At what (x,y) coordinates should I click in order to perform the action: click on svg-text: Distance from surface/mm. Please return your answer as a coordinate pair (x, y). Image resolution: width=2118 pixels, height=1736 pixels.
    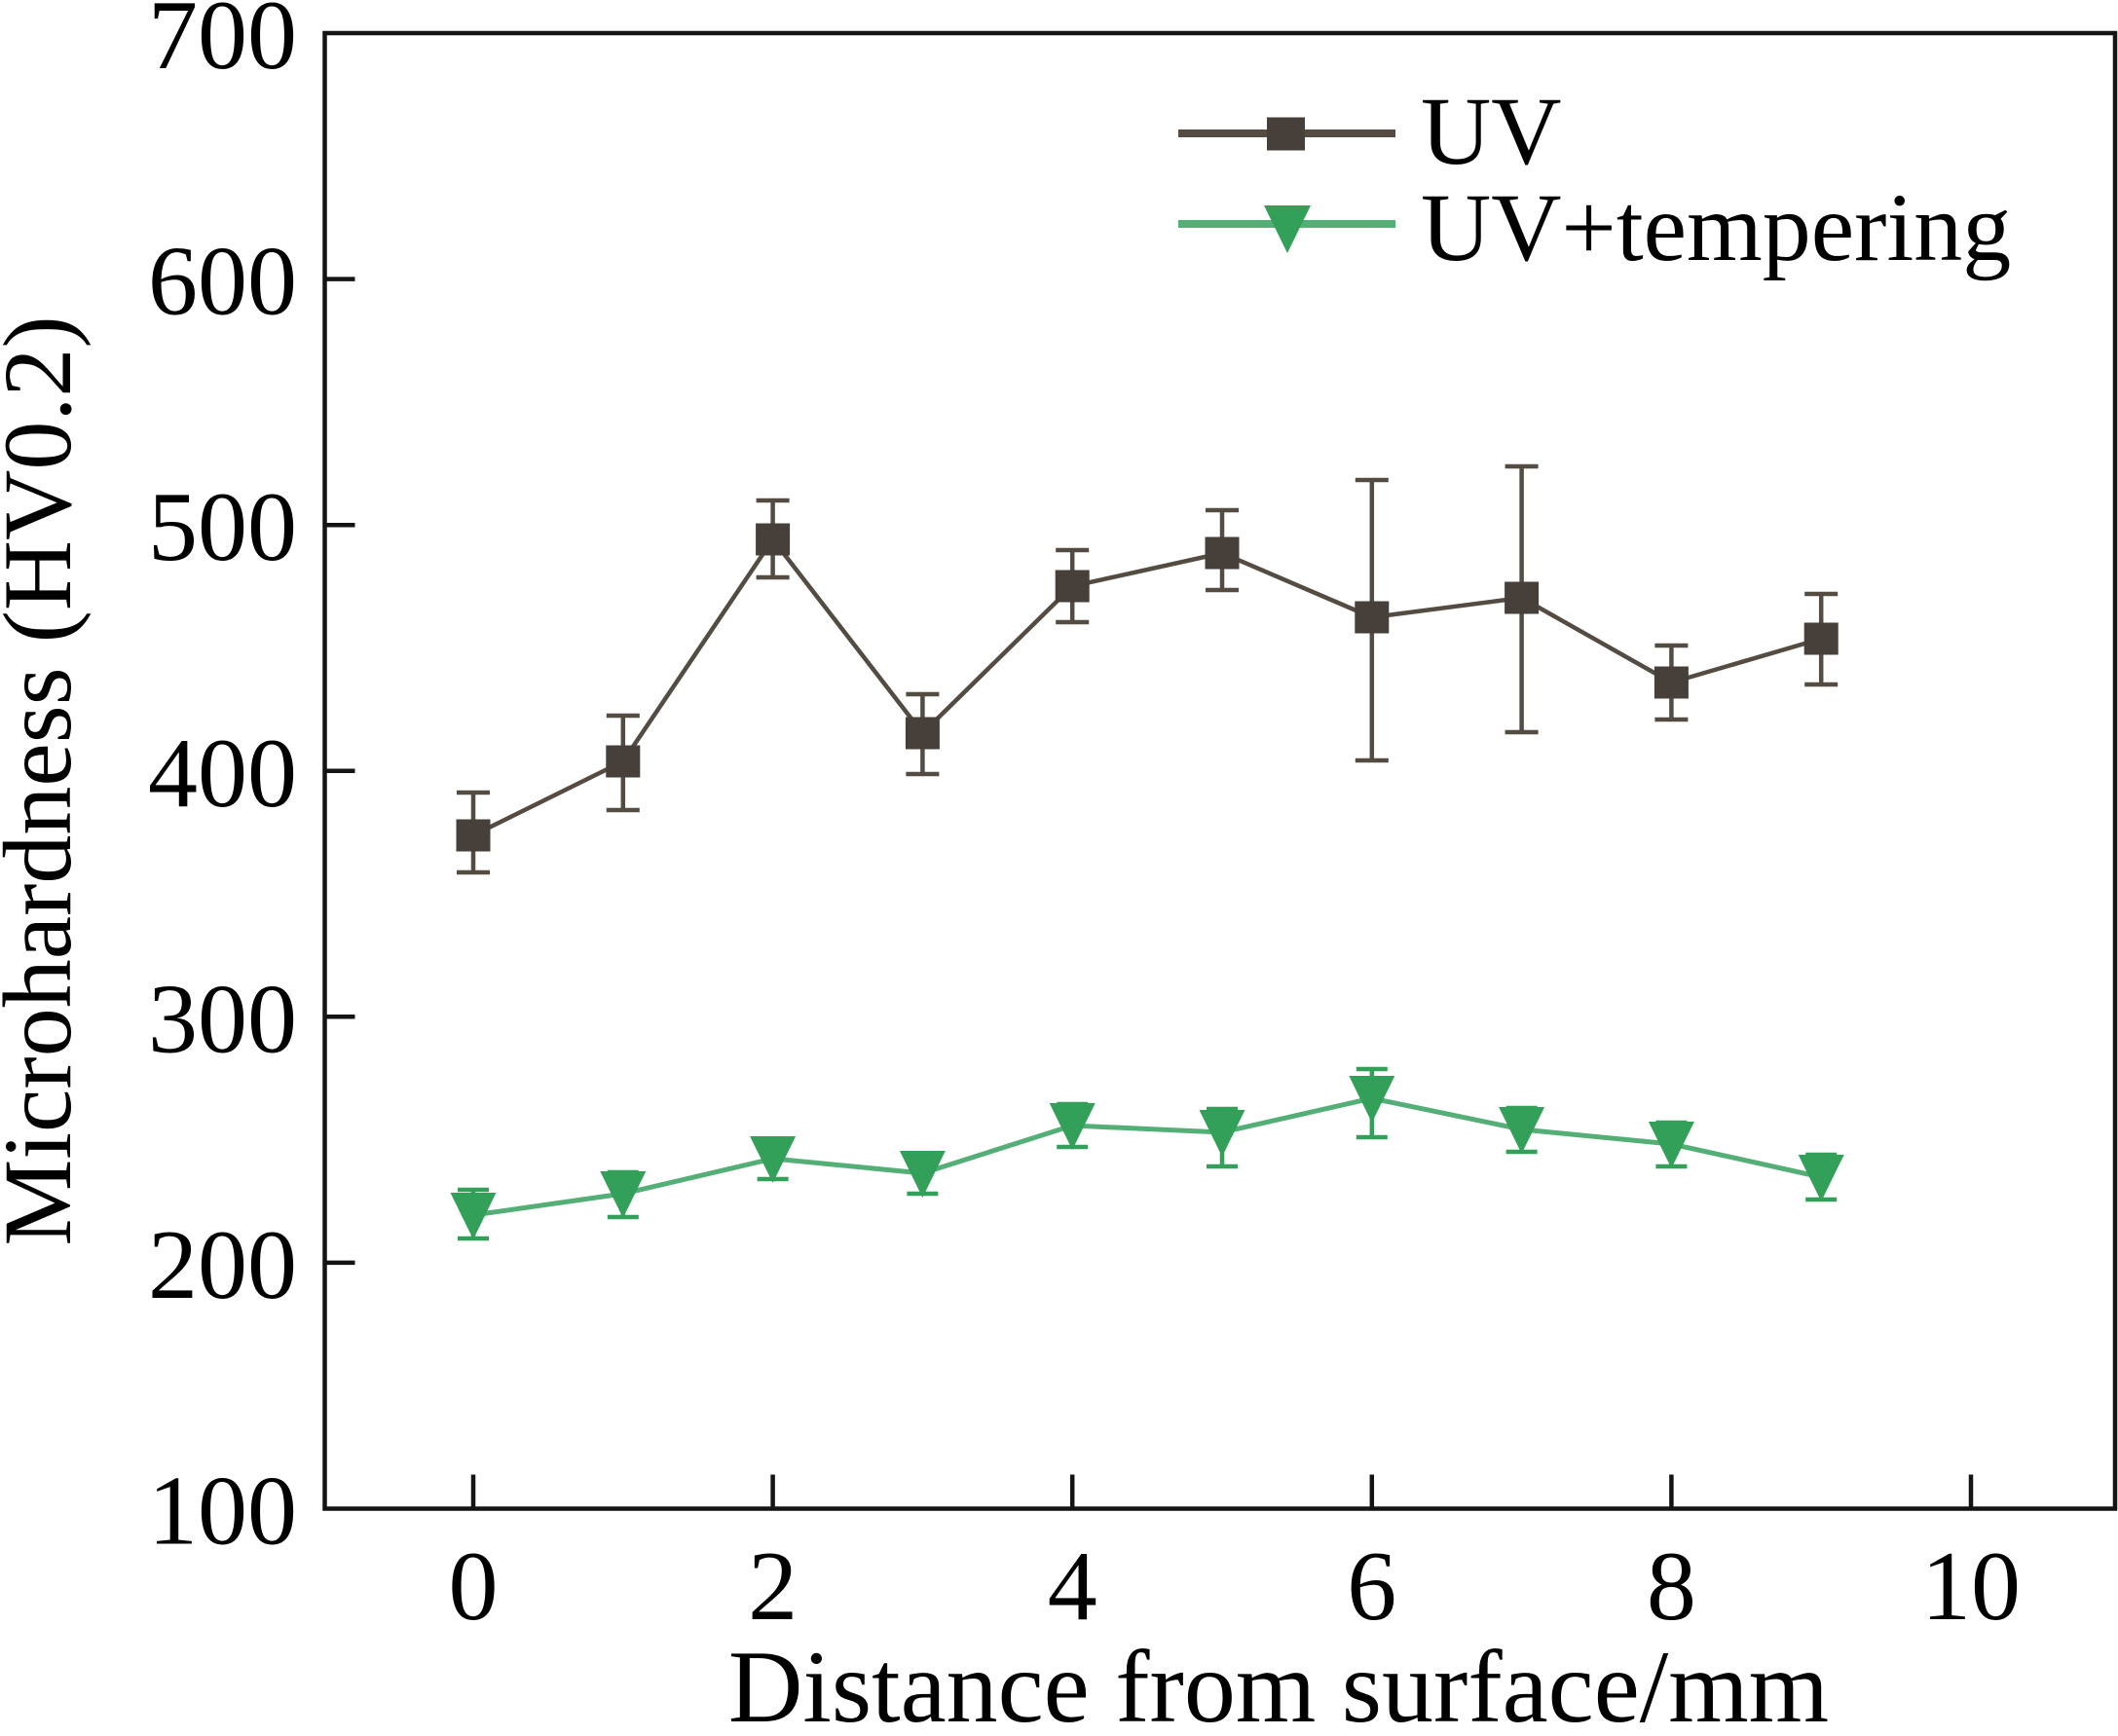
    Looking at the image, I should click on (1278, 1683).